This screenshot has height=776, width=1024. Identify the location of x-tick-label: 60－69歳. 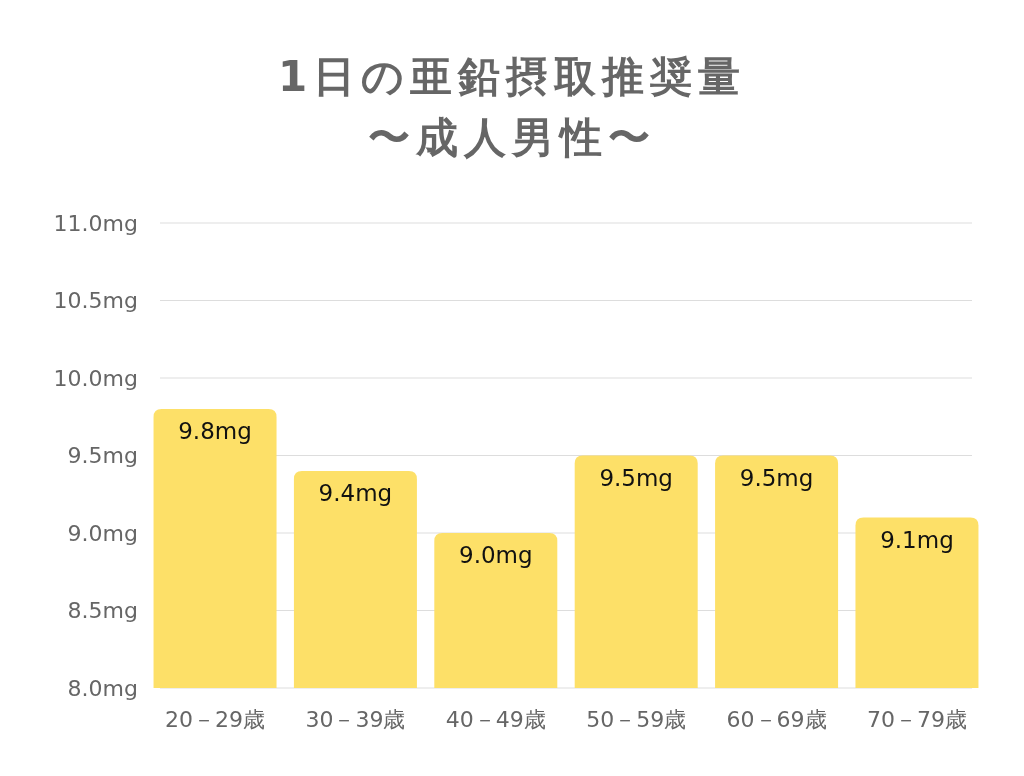
(776, 719).